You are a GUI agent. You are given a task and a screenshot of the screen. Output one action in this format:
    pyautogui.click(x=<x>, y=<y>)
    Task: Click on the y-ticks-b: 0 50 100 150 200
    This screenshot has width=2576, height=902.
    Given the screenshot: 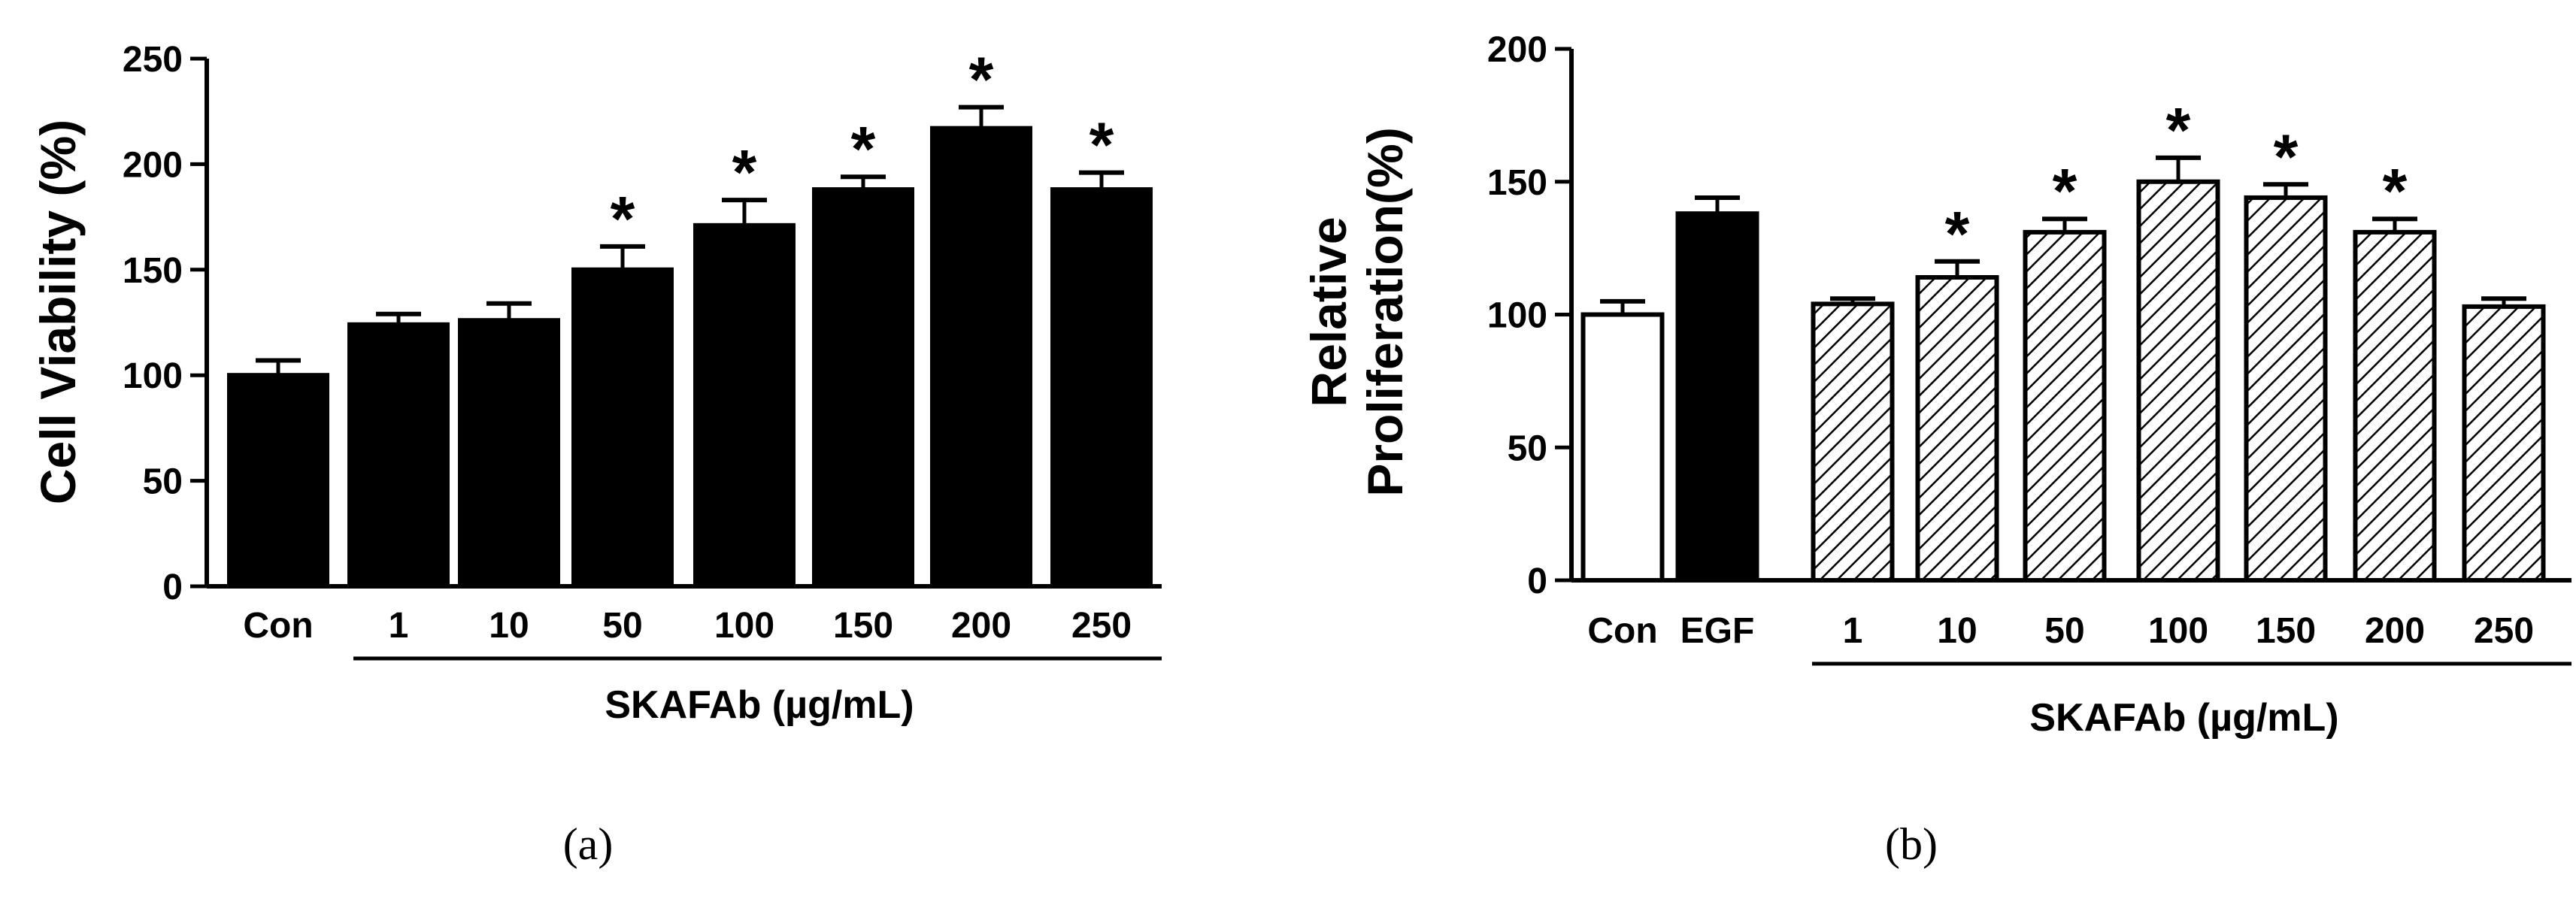 What is the action you would take?
    pyautogui.click(x=1529, y=315)
    